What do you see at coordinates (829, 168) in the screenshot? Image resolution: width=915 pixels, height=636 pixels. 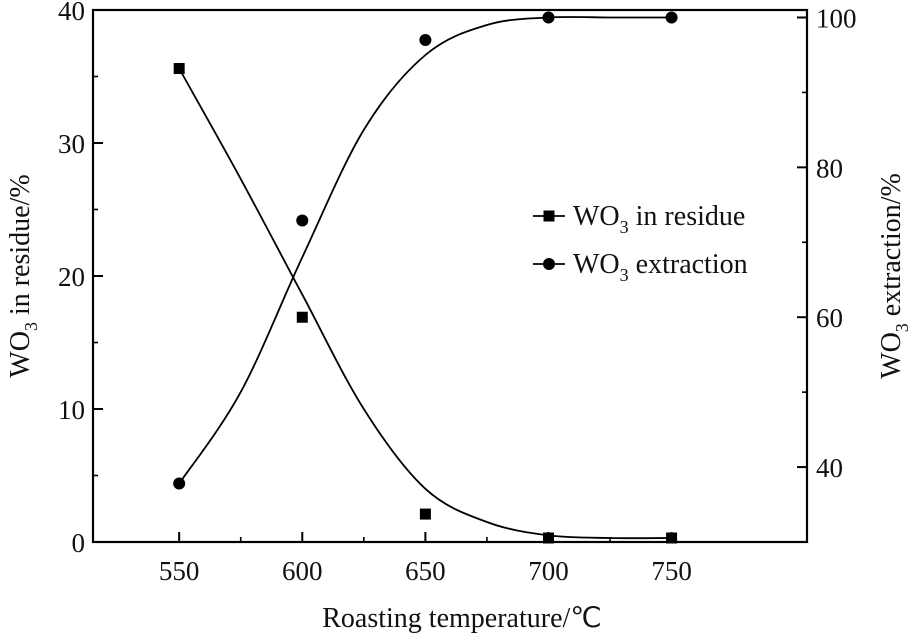 I see `right-tick-label: 80` at bounding box center [829, 168].